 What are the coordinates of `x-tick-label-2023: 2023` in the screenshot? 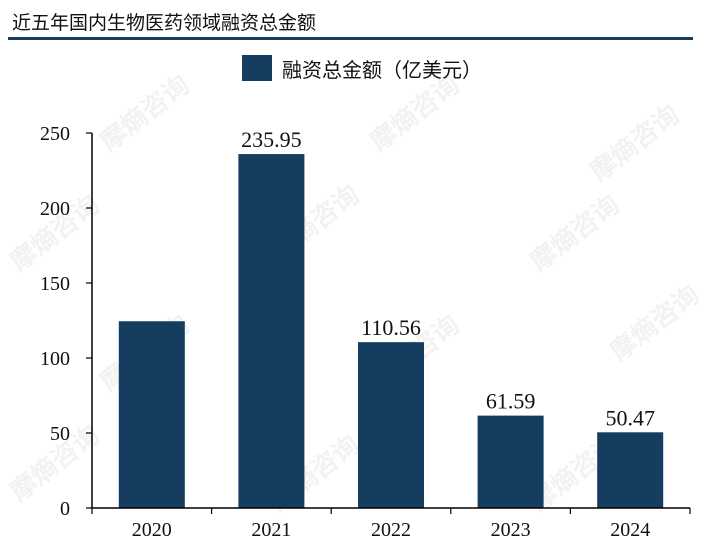 It's located at (511, 530).